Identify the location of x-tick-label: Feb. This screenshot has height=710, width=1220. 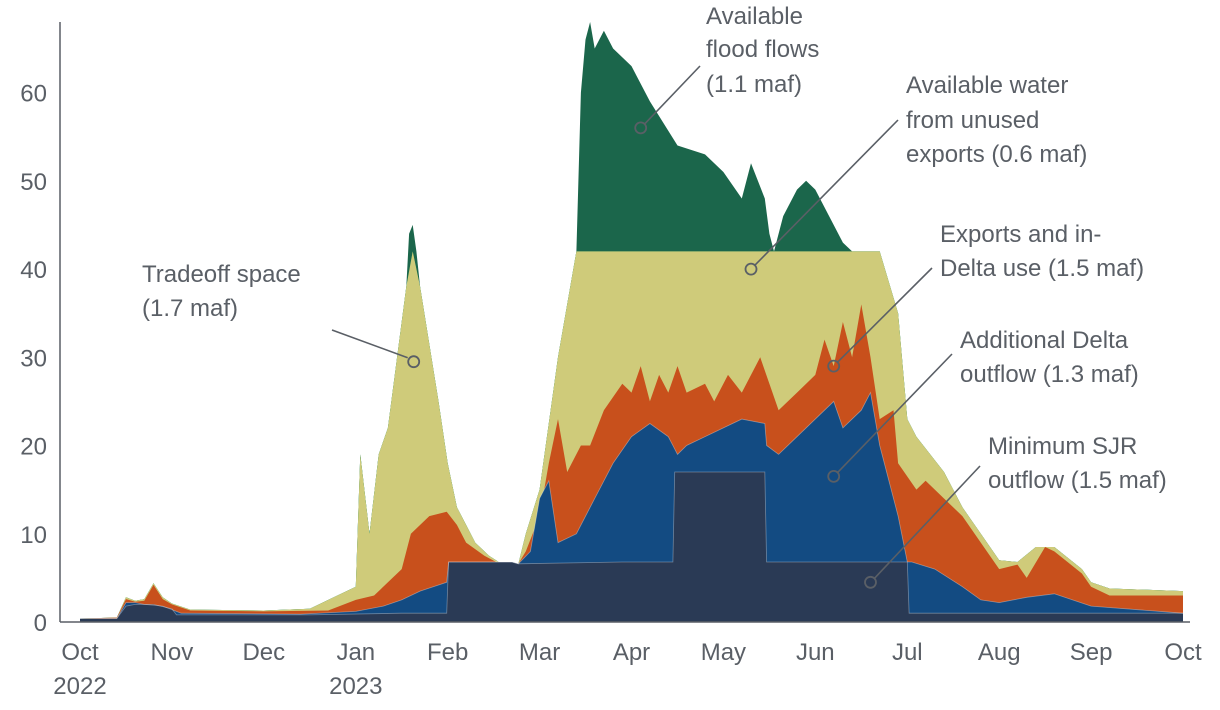
(447, 652).